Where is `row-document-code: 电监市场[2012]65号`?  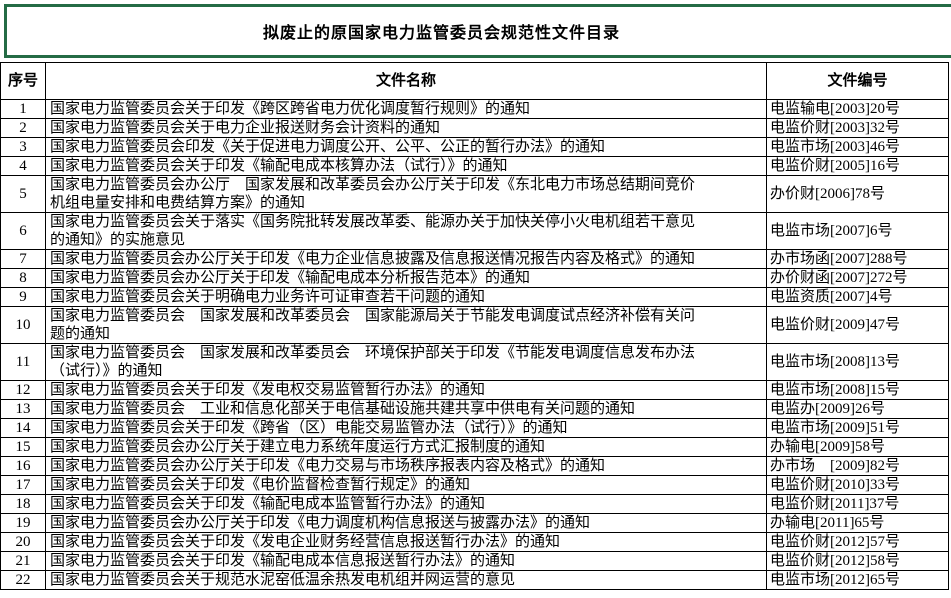 row-document-code: 电监市场[2012]65号 is located at coordinates (857, 580).